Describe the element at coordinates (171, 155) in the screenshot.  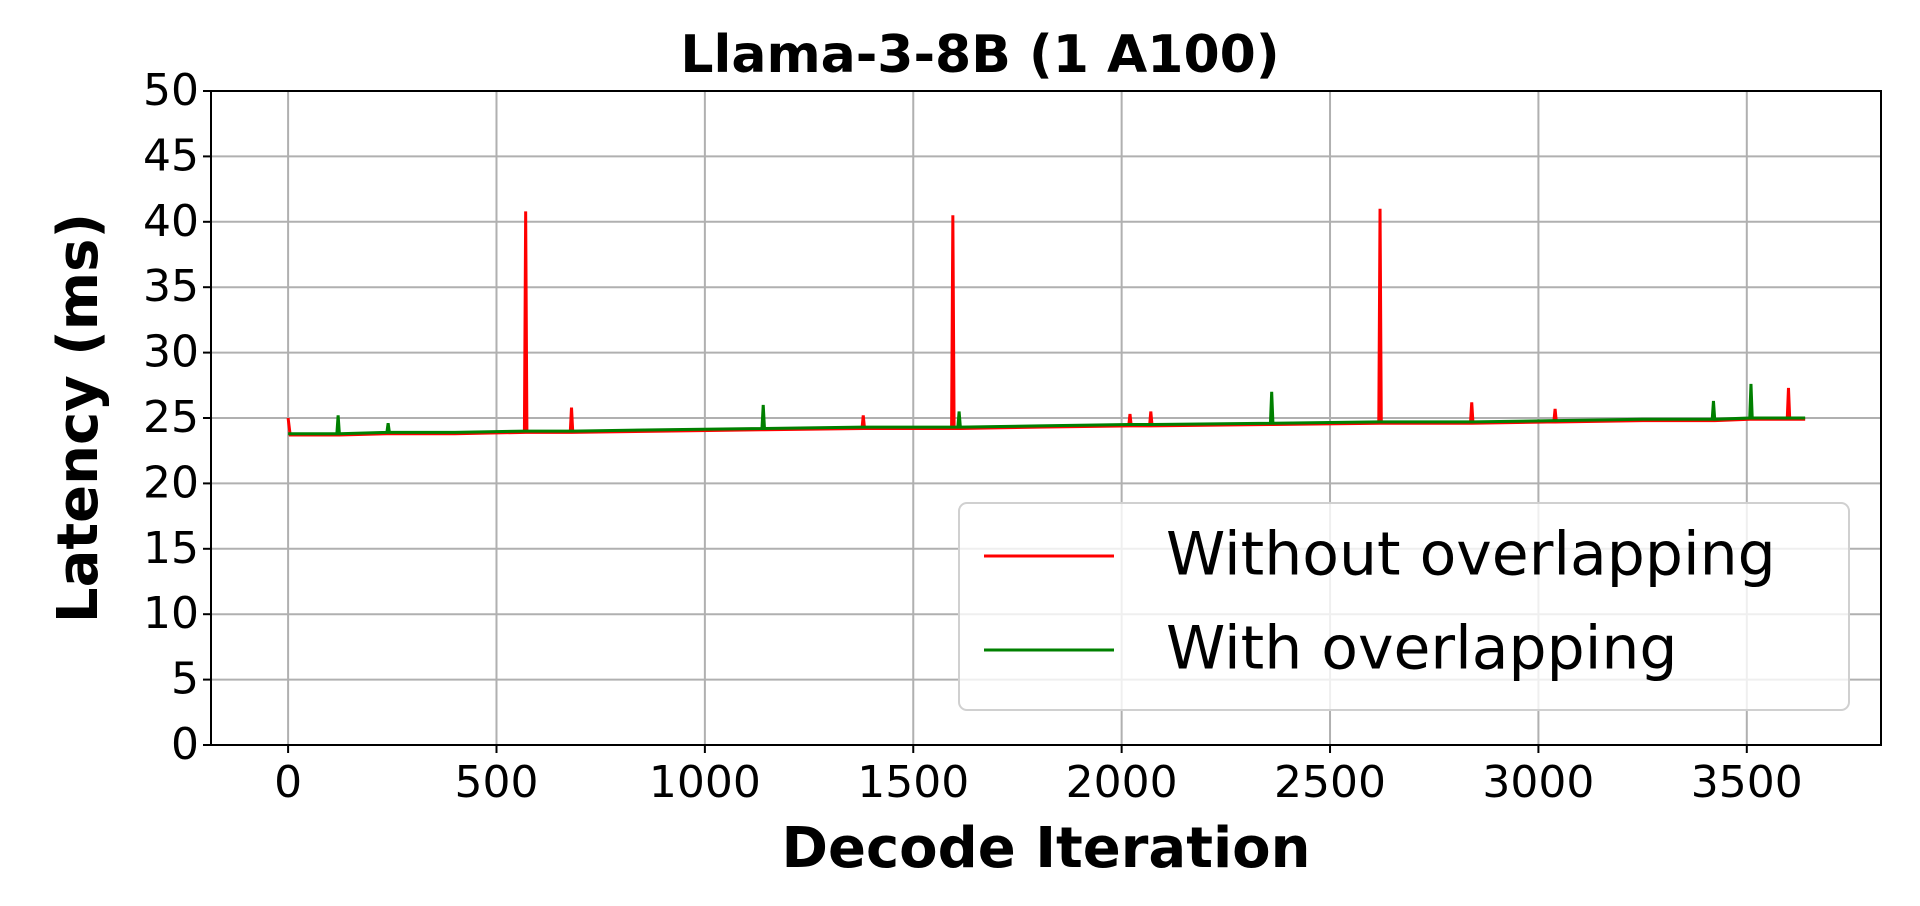
I see `y-tick-label: 45` at that location.